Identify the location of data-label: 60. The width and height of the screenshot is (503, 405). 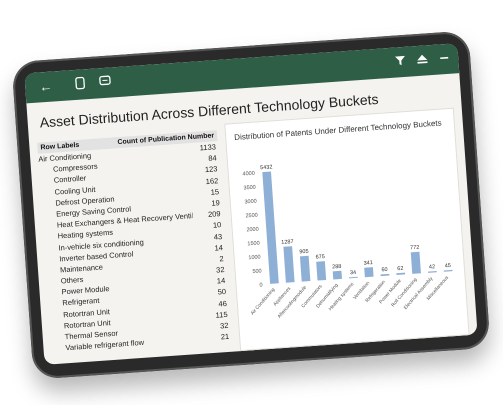
(384, 270).